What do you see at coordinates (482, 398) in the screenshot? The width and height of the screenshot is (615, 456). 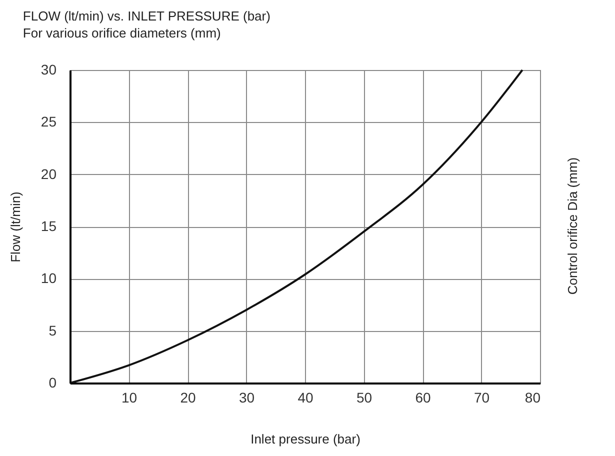 I see `x-tick-label: 70` at bounding box center [482, 398].